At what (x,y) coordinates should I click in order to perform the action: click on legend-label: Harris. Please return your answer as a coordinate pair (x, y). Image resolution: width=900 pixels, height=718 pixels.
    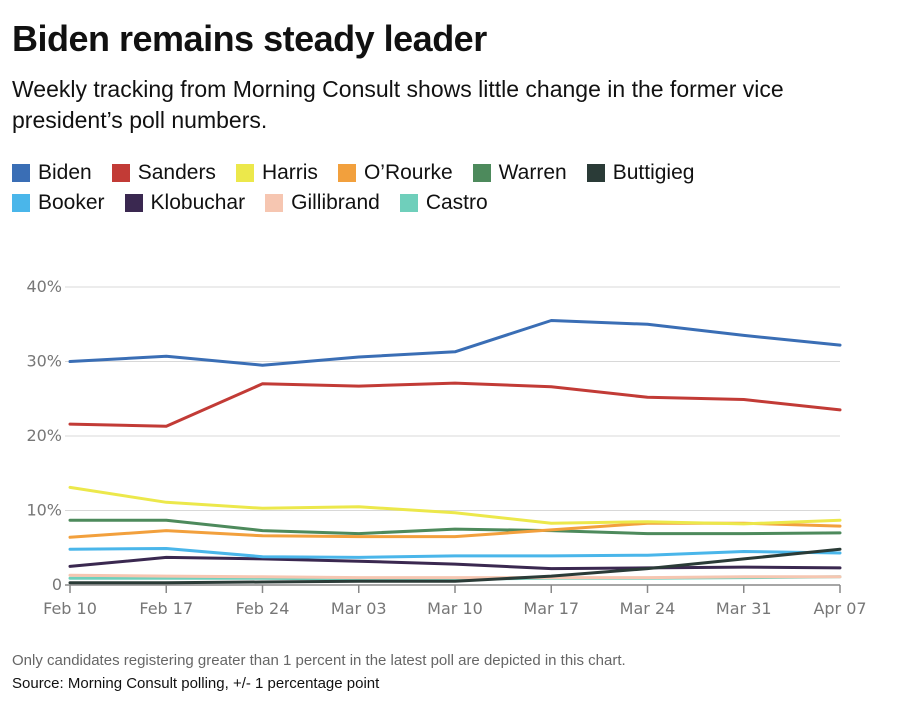
    Looking at the image, I should click on (289, 172).